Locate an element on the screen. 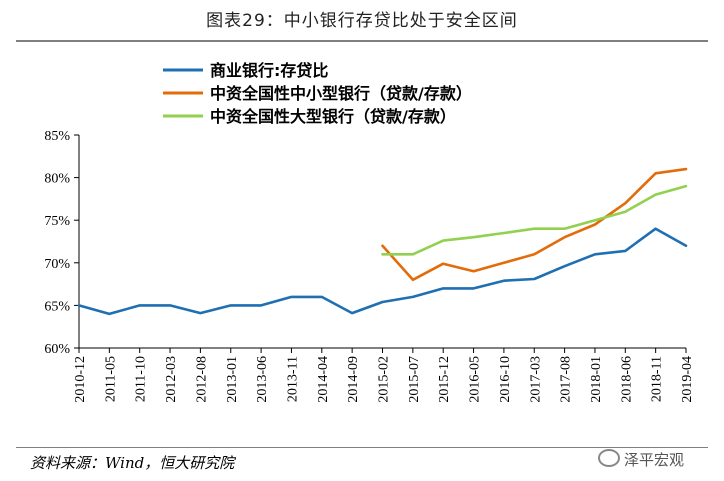 This screenshot has height=481, width=724. y-tick-label: 70% is located at coordinates (57, 264).